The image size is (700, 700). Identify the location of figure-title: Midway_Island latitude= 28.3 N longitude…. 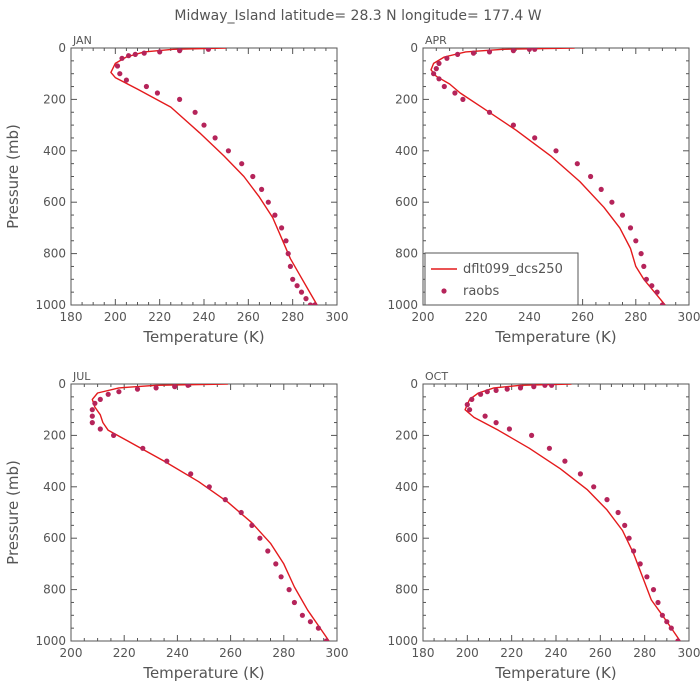
(357, 16).